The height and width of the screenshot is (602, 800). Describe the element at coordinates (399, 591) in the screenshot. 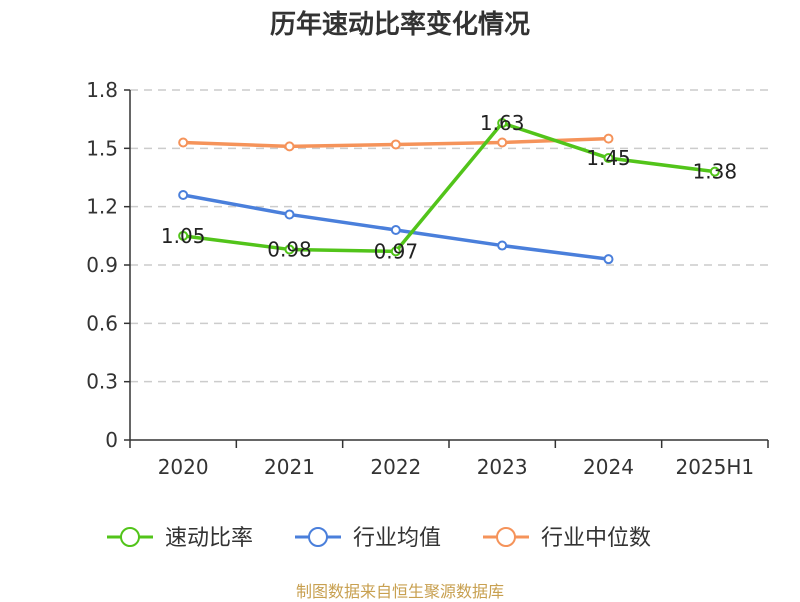

I see `source-footer: 制图数据来自恒生聚源数据库` at that location.